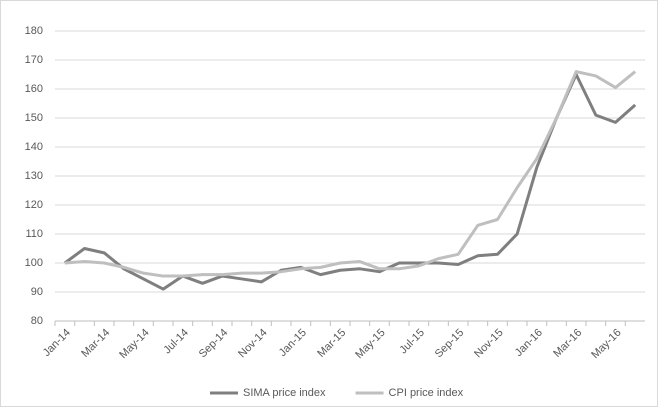  Describe the element at coordinates (34, 205) in the screenshot. I see `y-tick-label: 120` at that location.